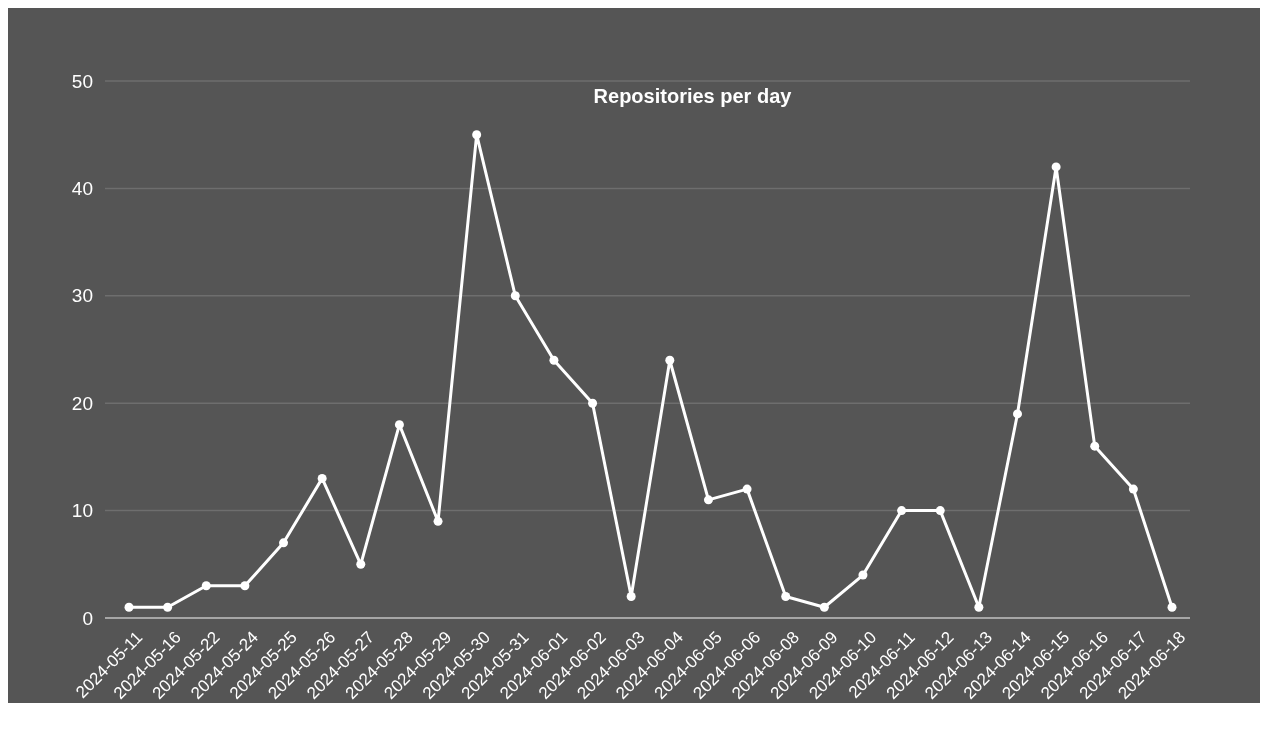 This screenshot has height=732, width=1268. Describe the element at coordinates (82, 511) in the screenshot. I see `y-tick-label: 10` at that location.